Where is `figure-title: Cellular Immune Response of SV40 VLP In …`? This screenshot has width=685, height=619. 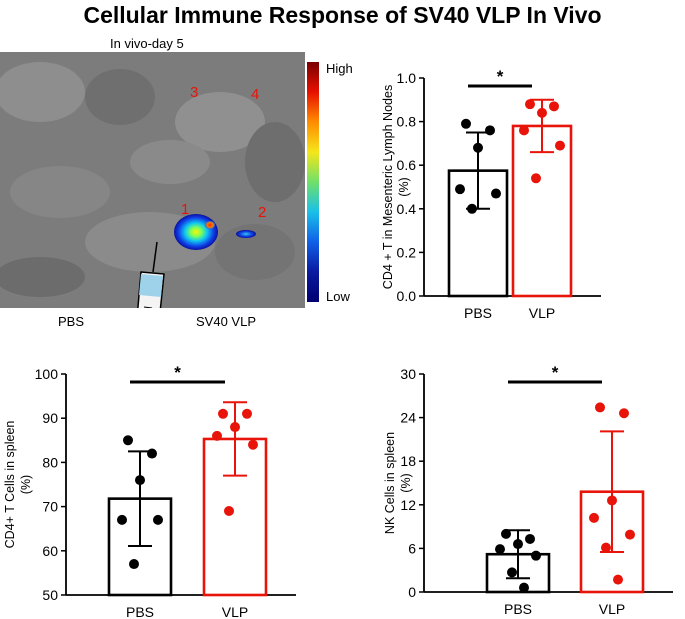
figure-title: Cellular Immune Response of SV40 VLP In … is located at coordinates (342, 15).